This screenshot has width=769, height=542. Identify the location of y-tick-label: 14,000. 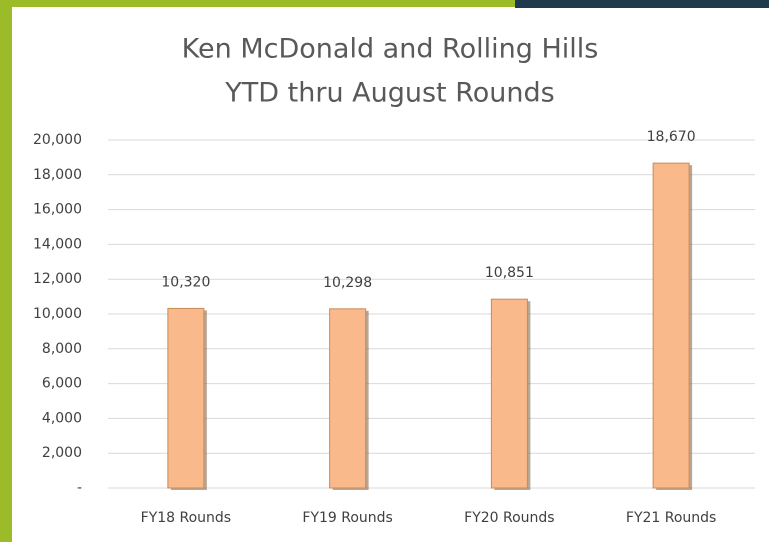
(57, 244).